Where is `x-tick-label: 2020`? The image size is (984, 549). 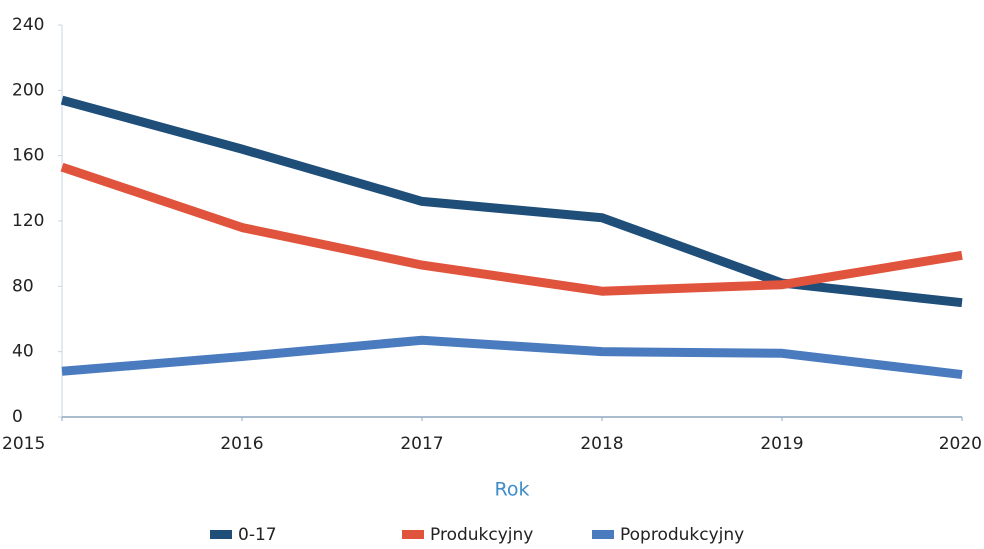
x-tick-label: 2020 is located at coordinates (960, 444).